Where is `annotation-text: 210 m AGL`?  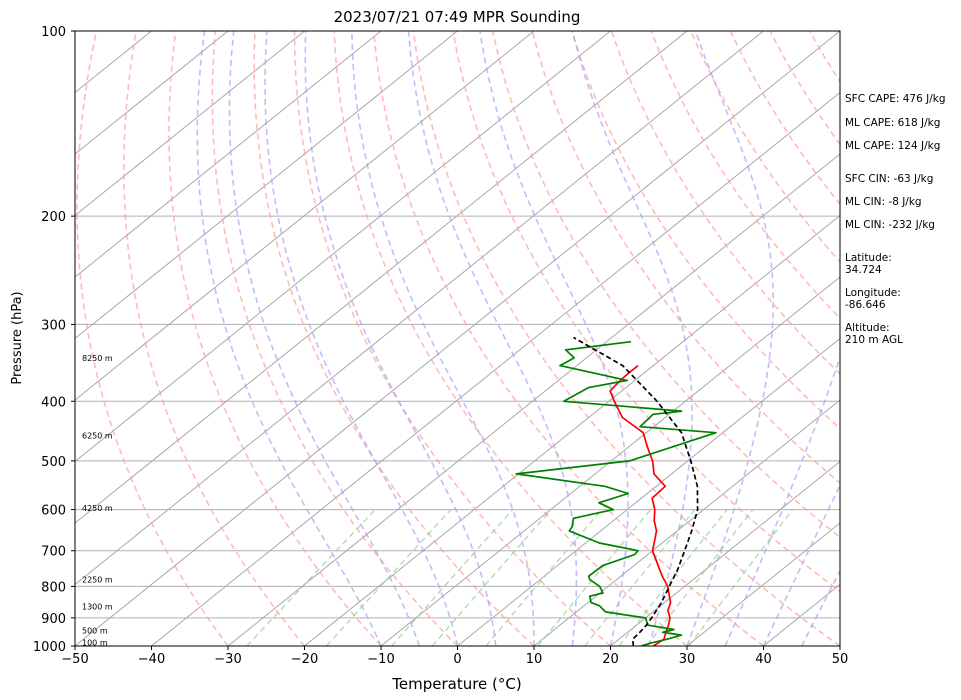
annotation-text: 210 m AGL is located at coordinates (874, 340).